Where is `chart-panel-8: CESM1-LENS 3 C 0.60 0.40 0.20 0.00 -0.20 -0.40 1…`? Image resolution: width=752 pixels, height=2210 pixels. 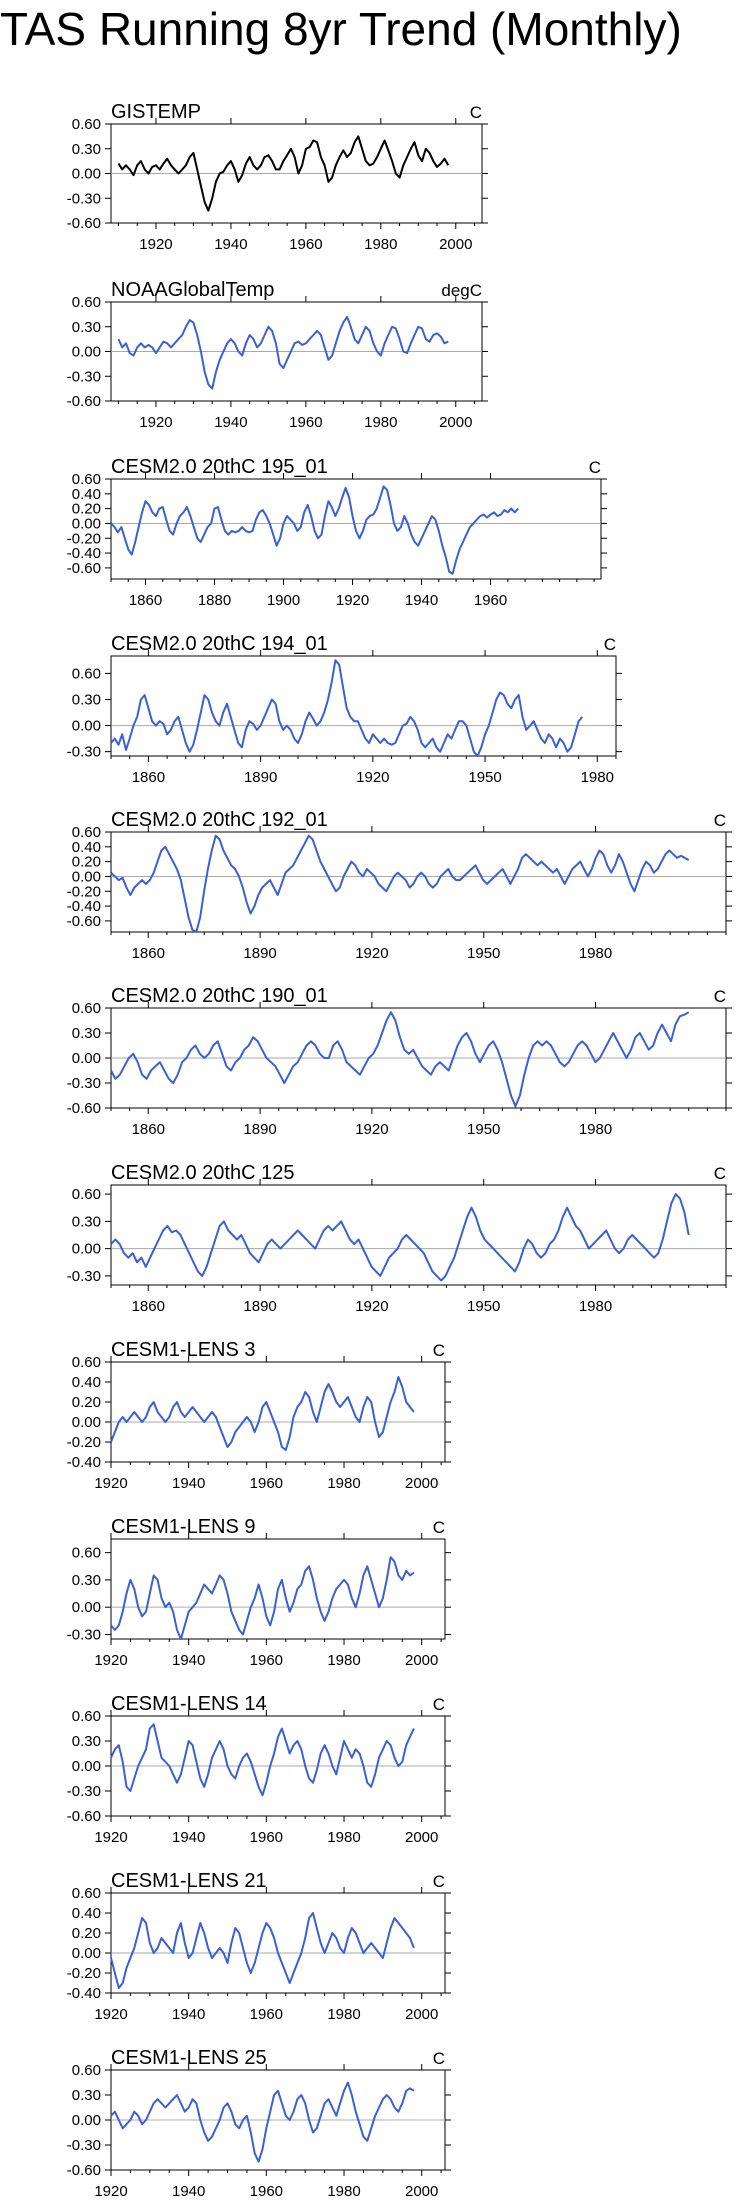 chart-panel-8: CESM1-LENS 3 C 0.60 0.40 0.20 0.00 -0.20 -0.40 1… is located at coordinates (259, 1415).